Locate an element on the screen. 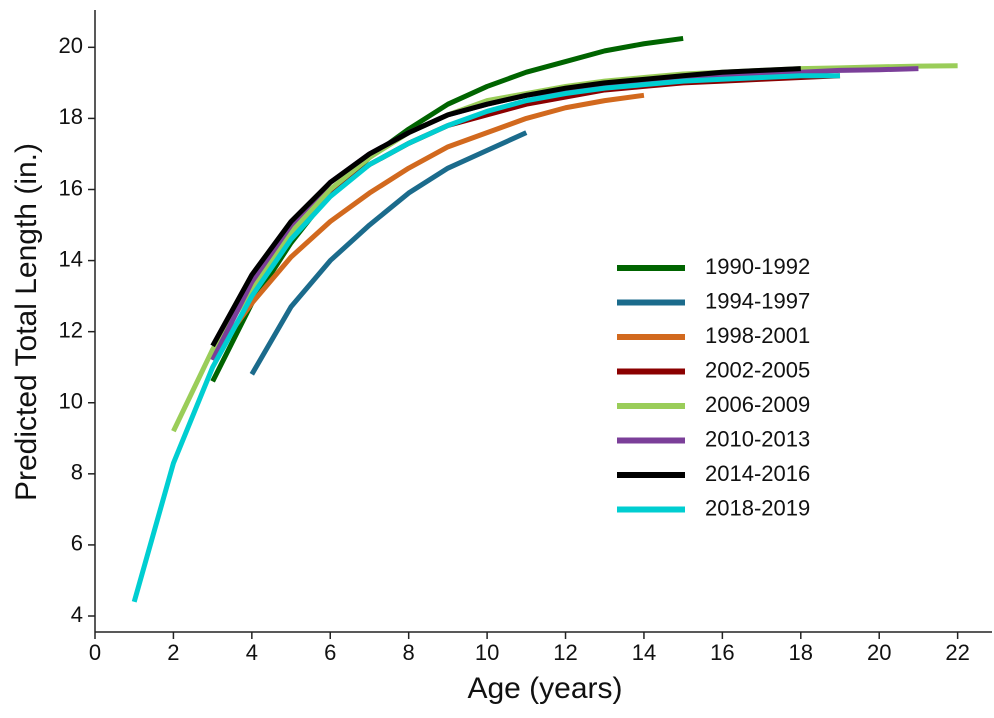  x-tick-label: 2 is located at coordinates (173, 652).